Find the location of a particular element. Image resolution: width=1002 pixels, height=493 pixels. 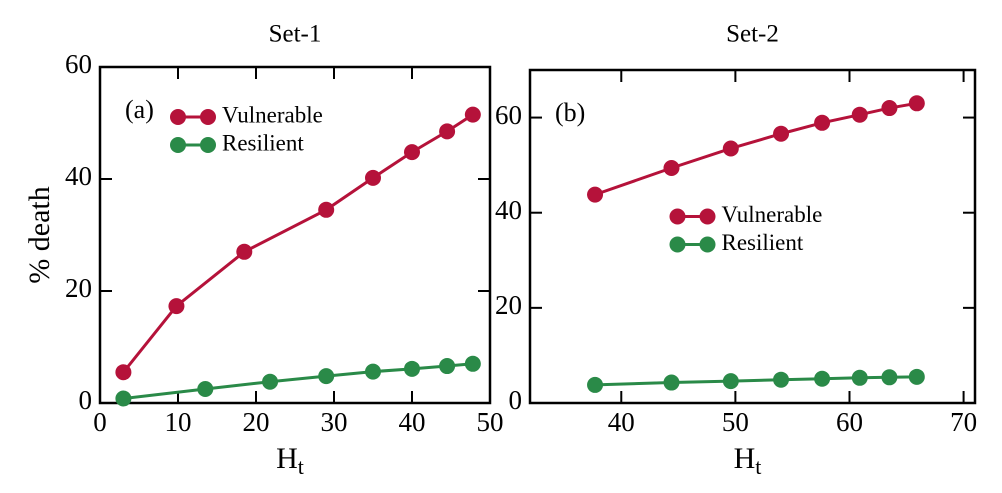

x-tick-label: 0 is located at coordinates (100, 422).